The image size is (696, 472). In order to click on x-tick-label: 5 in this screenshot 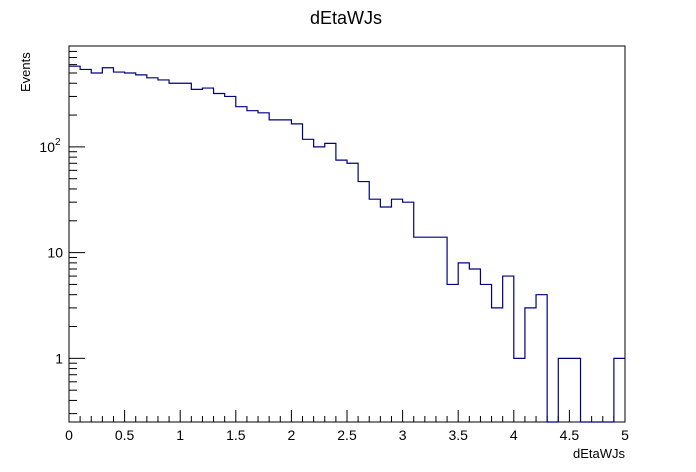, I will do `click(625, 435)`.